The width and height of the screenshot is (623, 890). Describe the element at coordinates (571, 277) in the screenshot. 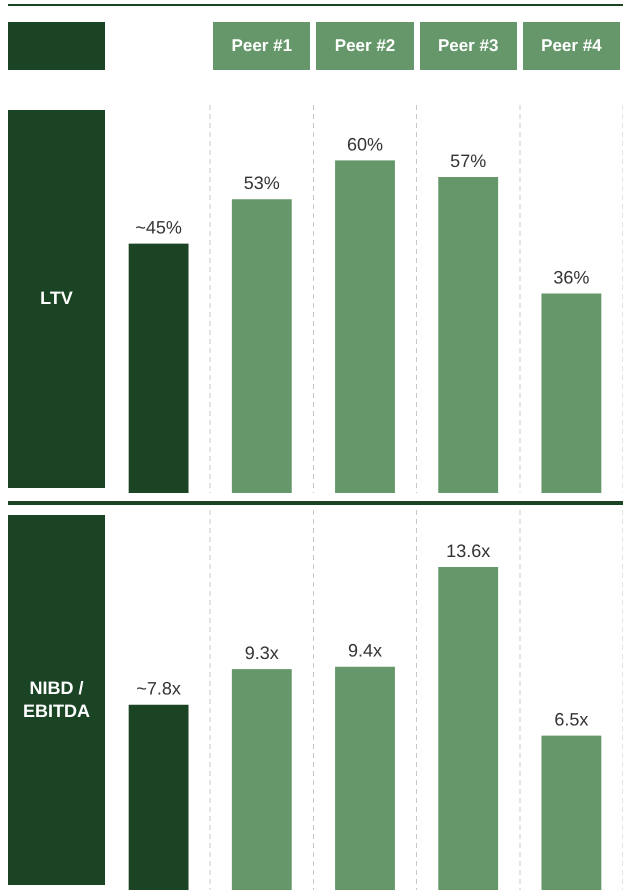

I see `data-label: 36%` at that location.